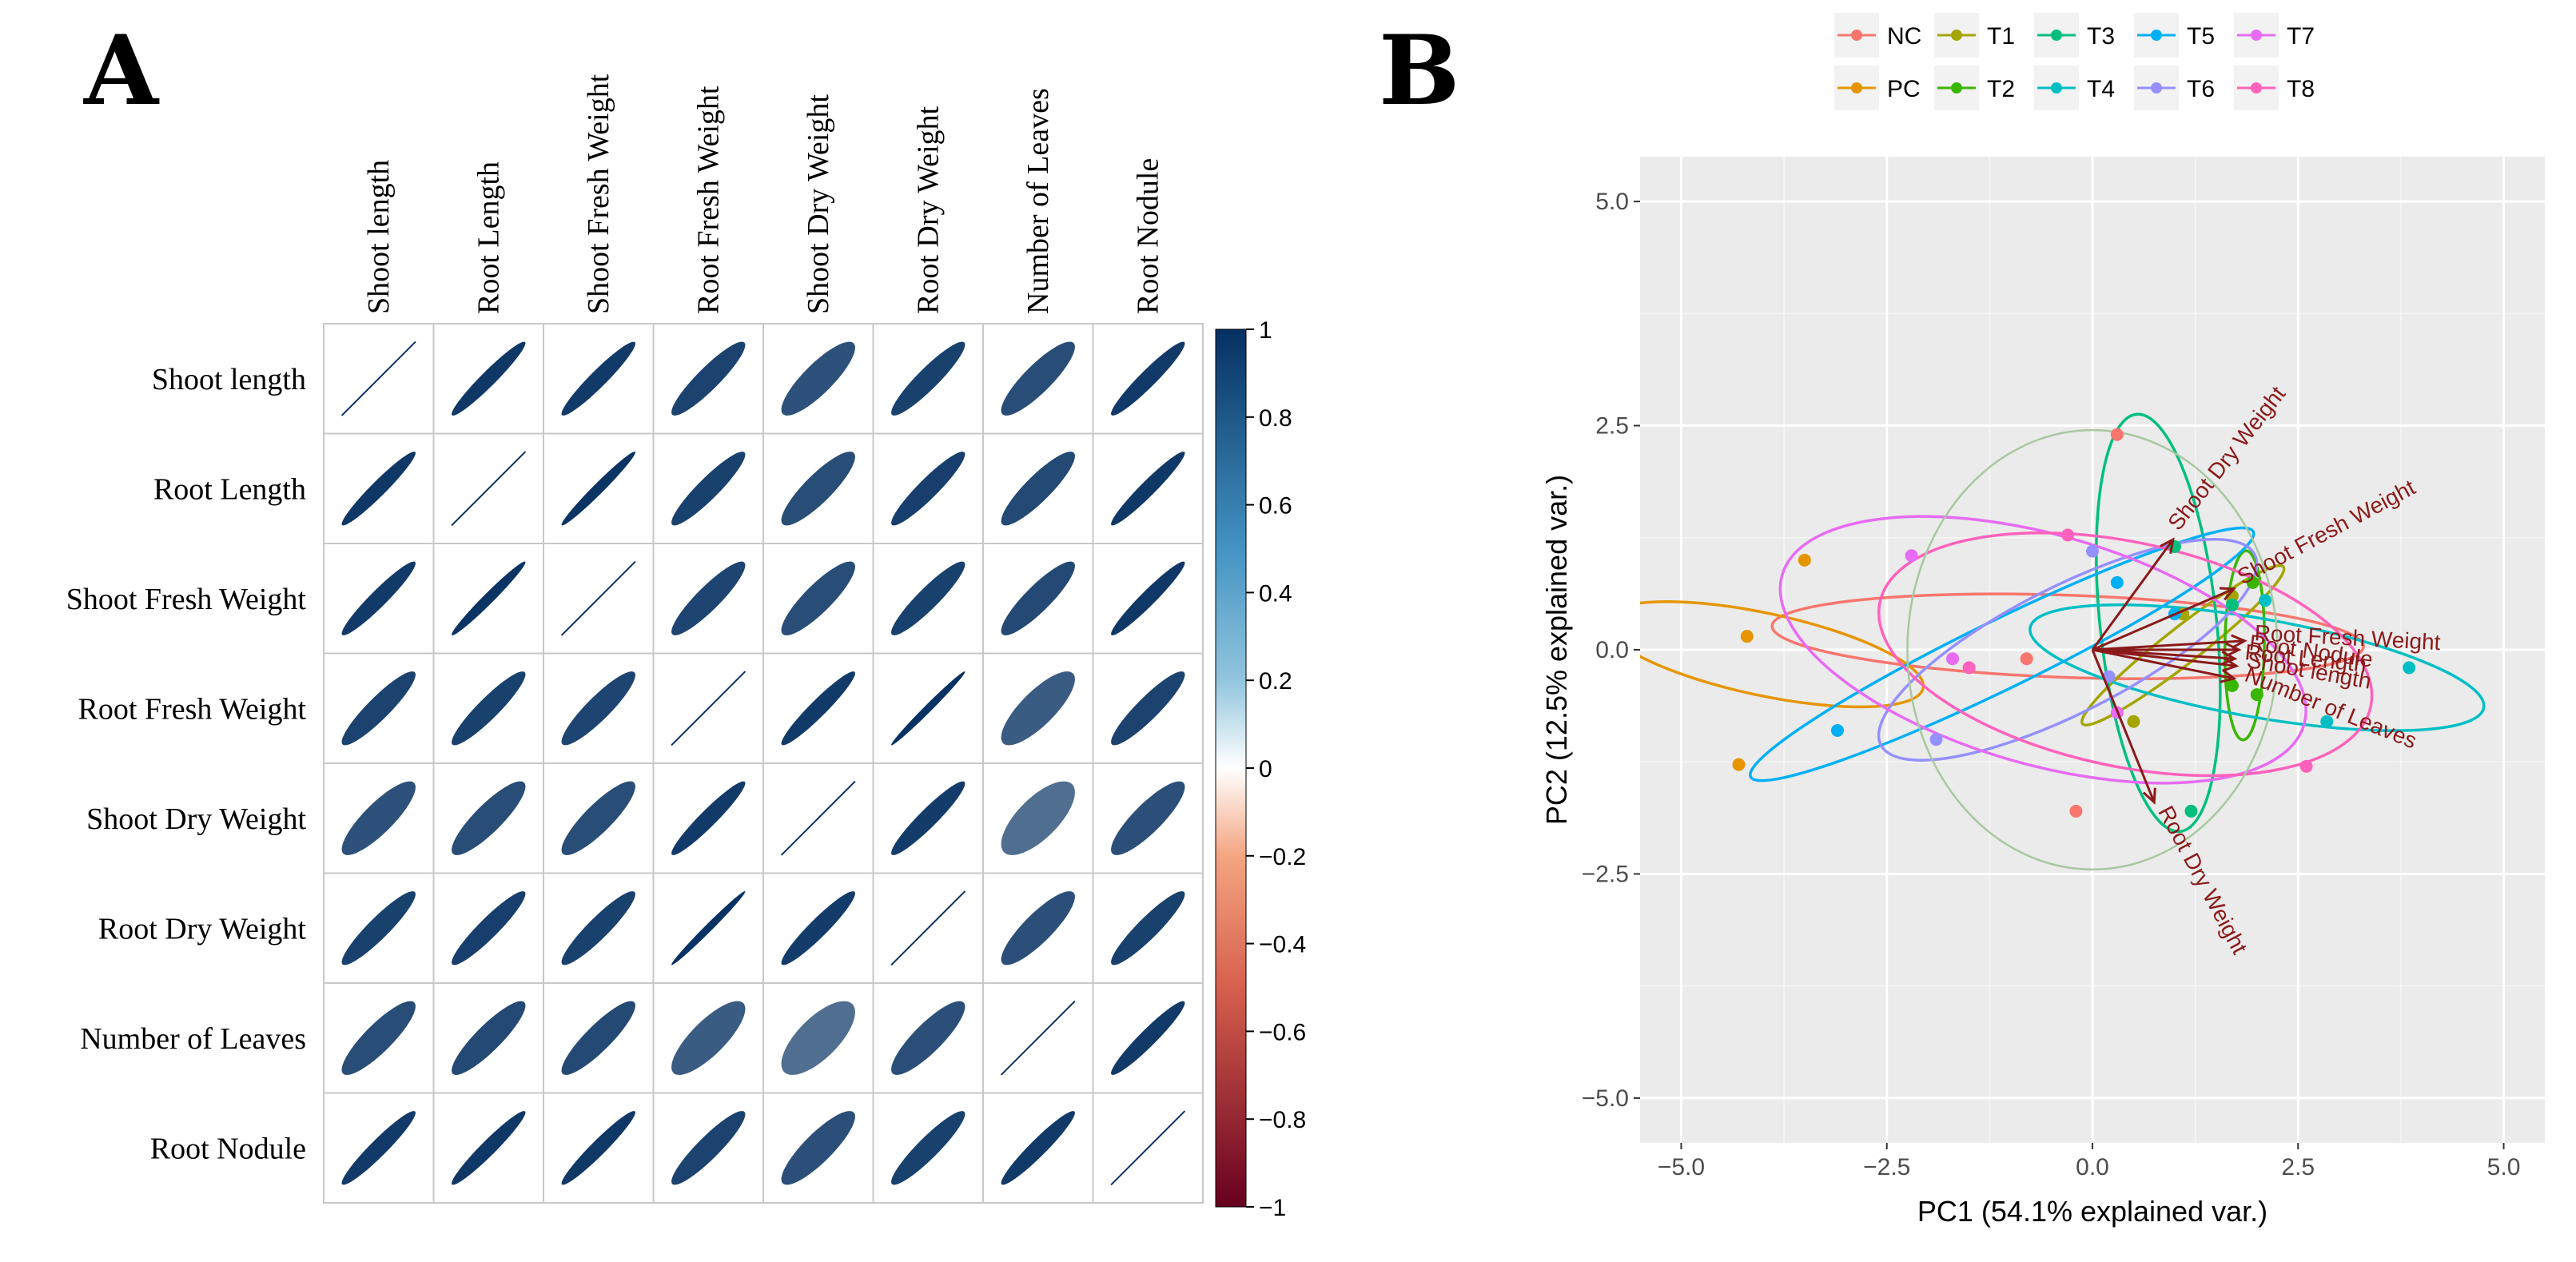  What do you see at coordinates (186, 599) in the screenshot?
I see `row-label-shoot-fresh-weight: Shoot Fresh Weight` at bounding box center [186, 599].